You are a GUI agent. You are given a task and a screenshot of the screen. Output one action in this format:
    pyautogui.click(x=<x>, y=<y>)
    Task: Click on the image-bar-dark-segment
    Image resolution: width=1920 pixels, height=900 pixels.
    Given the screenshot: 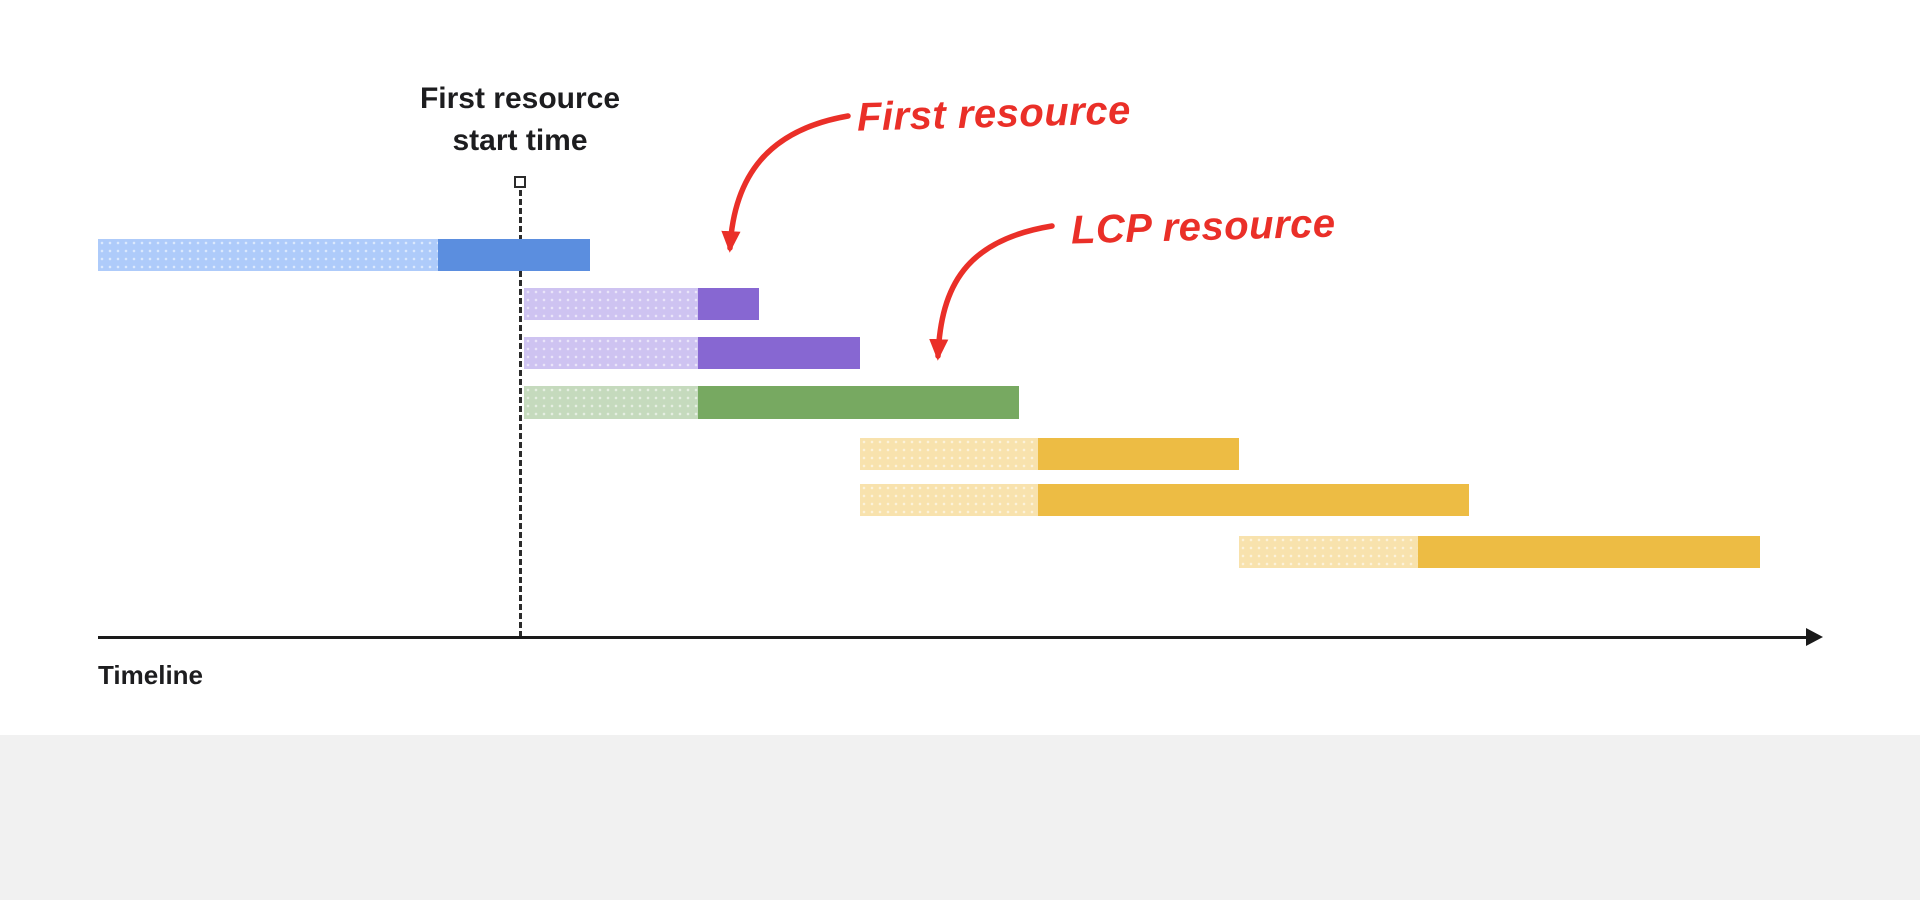 What is the action you would take?
    pyautogui.click(x=858, y=402)
    